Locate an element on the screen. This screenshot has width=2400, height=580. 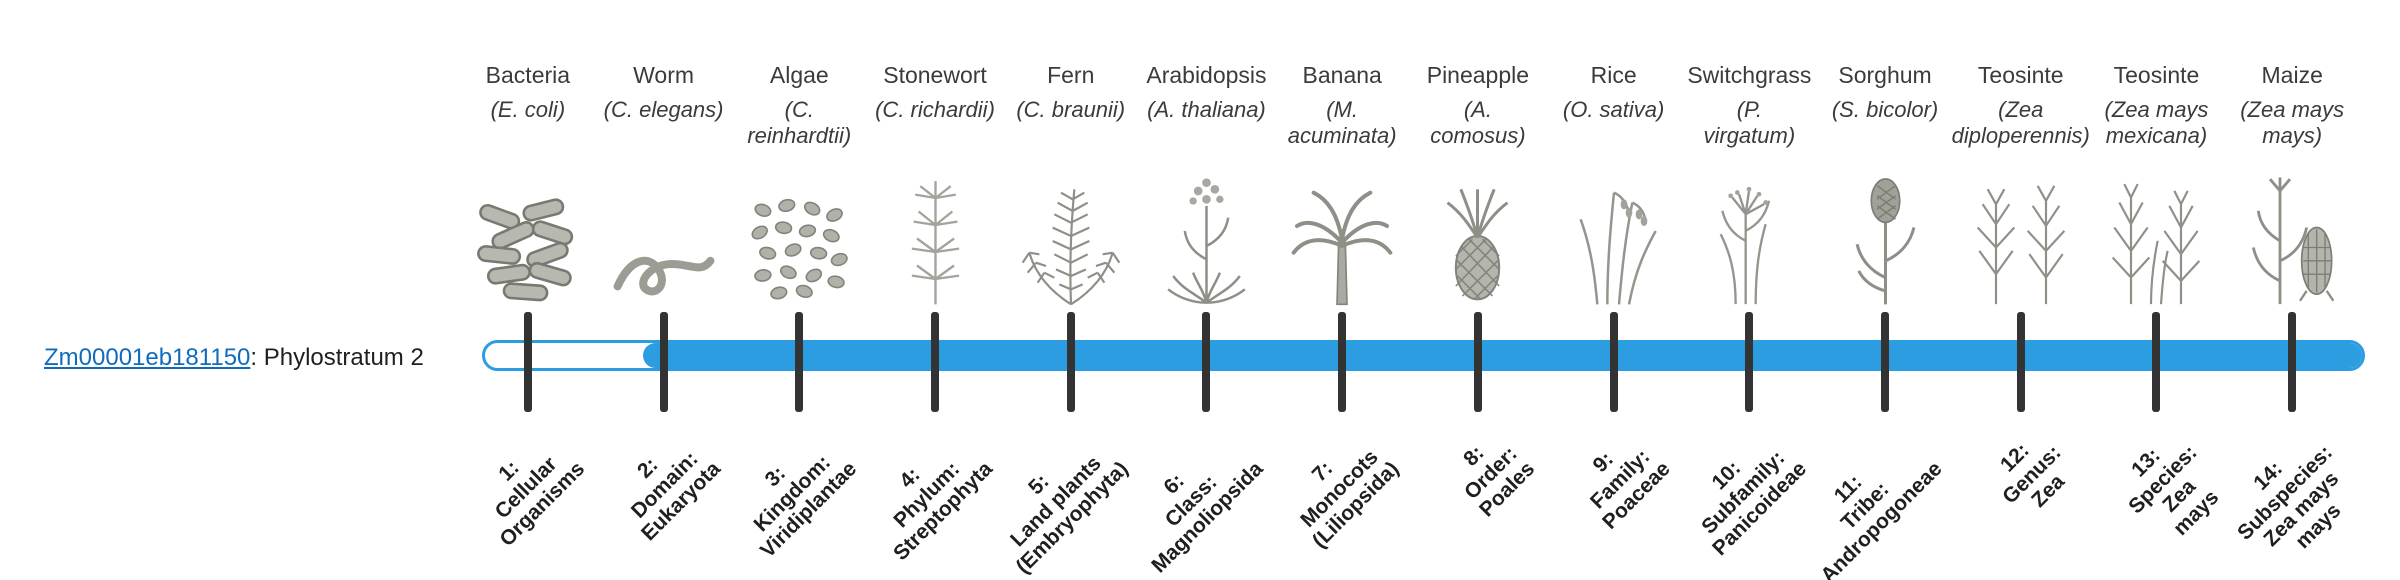
phylostratum-column: Bacteria (E. coli) 1: Cellular Organisms is located at coordinates (528, 290).